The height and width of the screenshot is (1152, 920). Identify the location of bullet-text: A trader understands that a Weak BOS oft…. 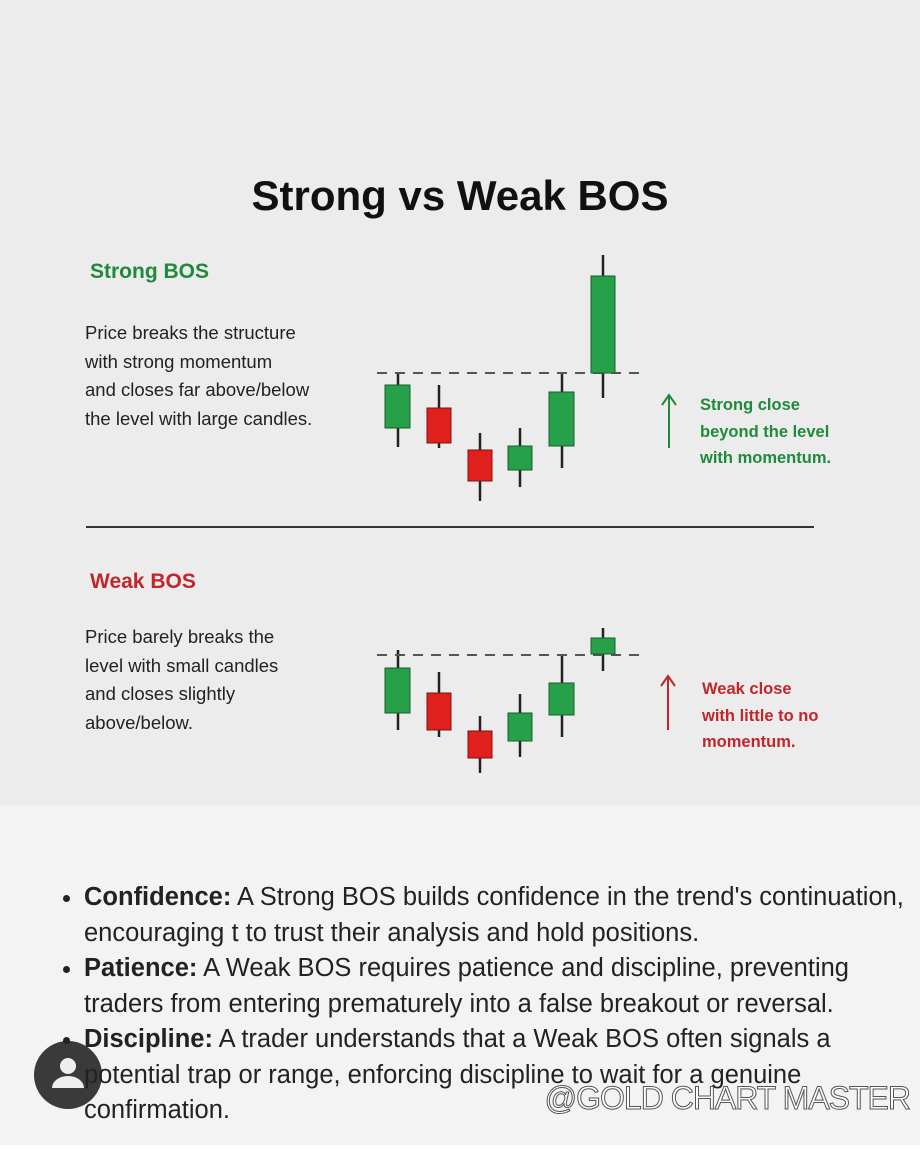
(457, 1074).